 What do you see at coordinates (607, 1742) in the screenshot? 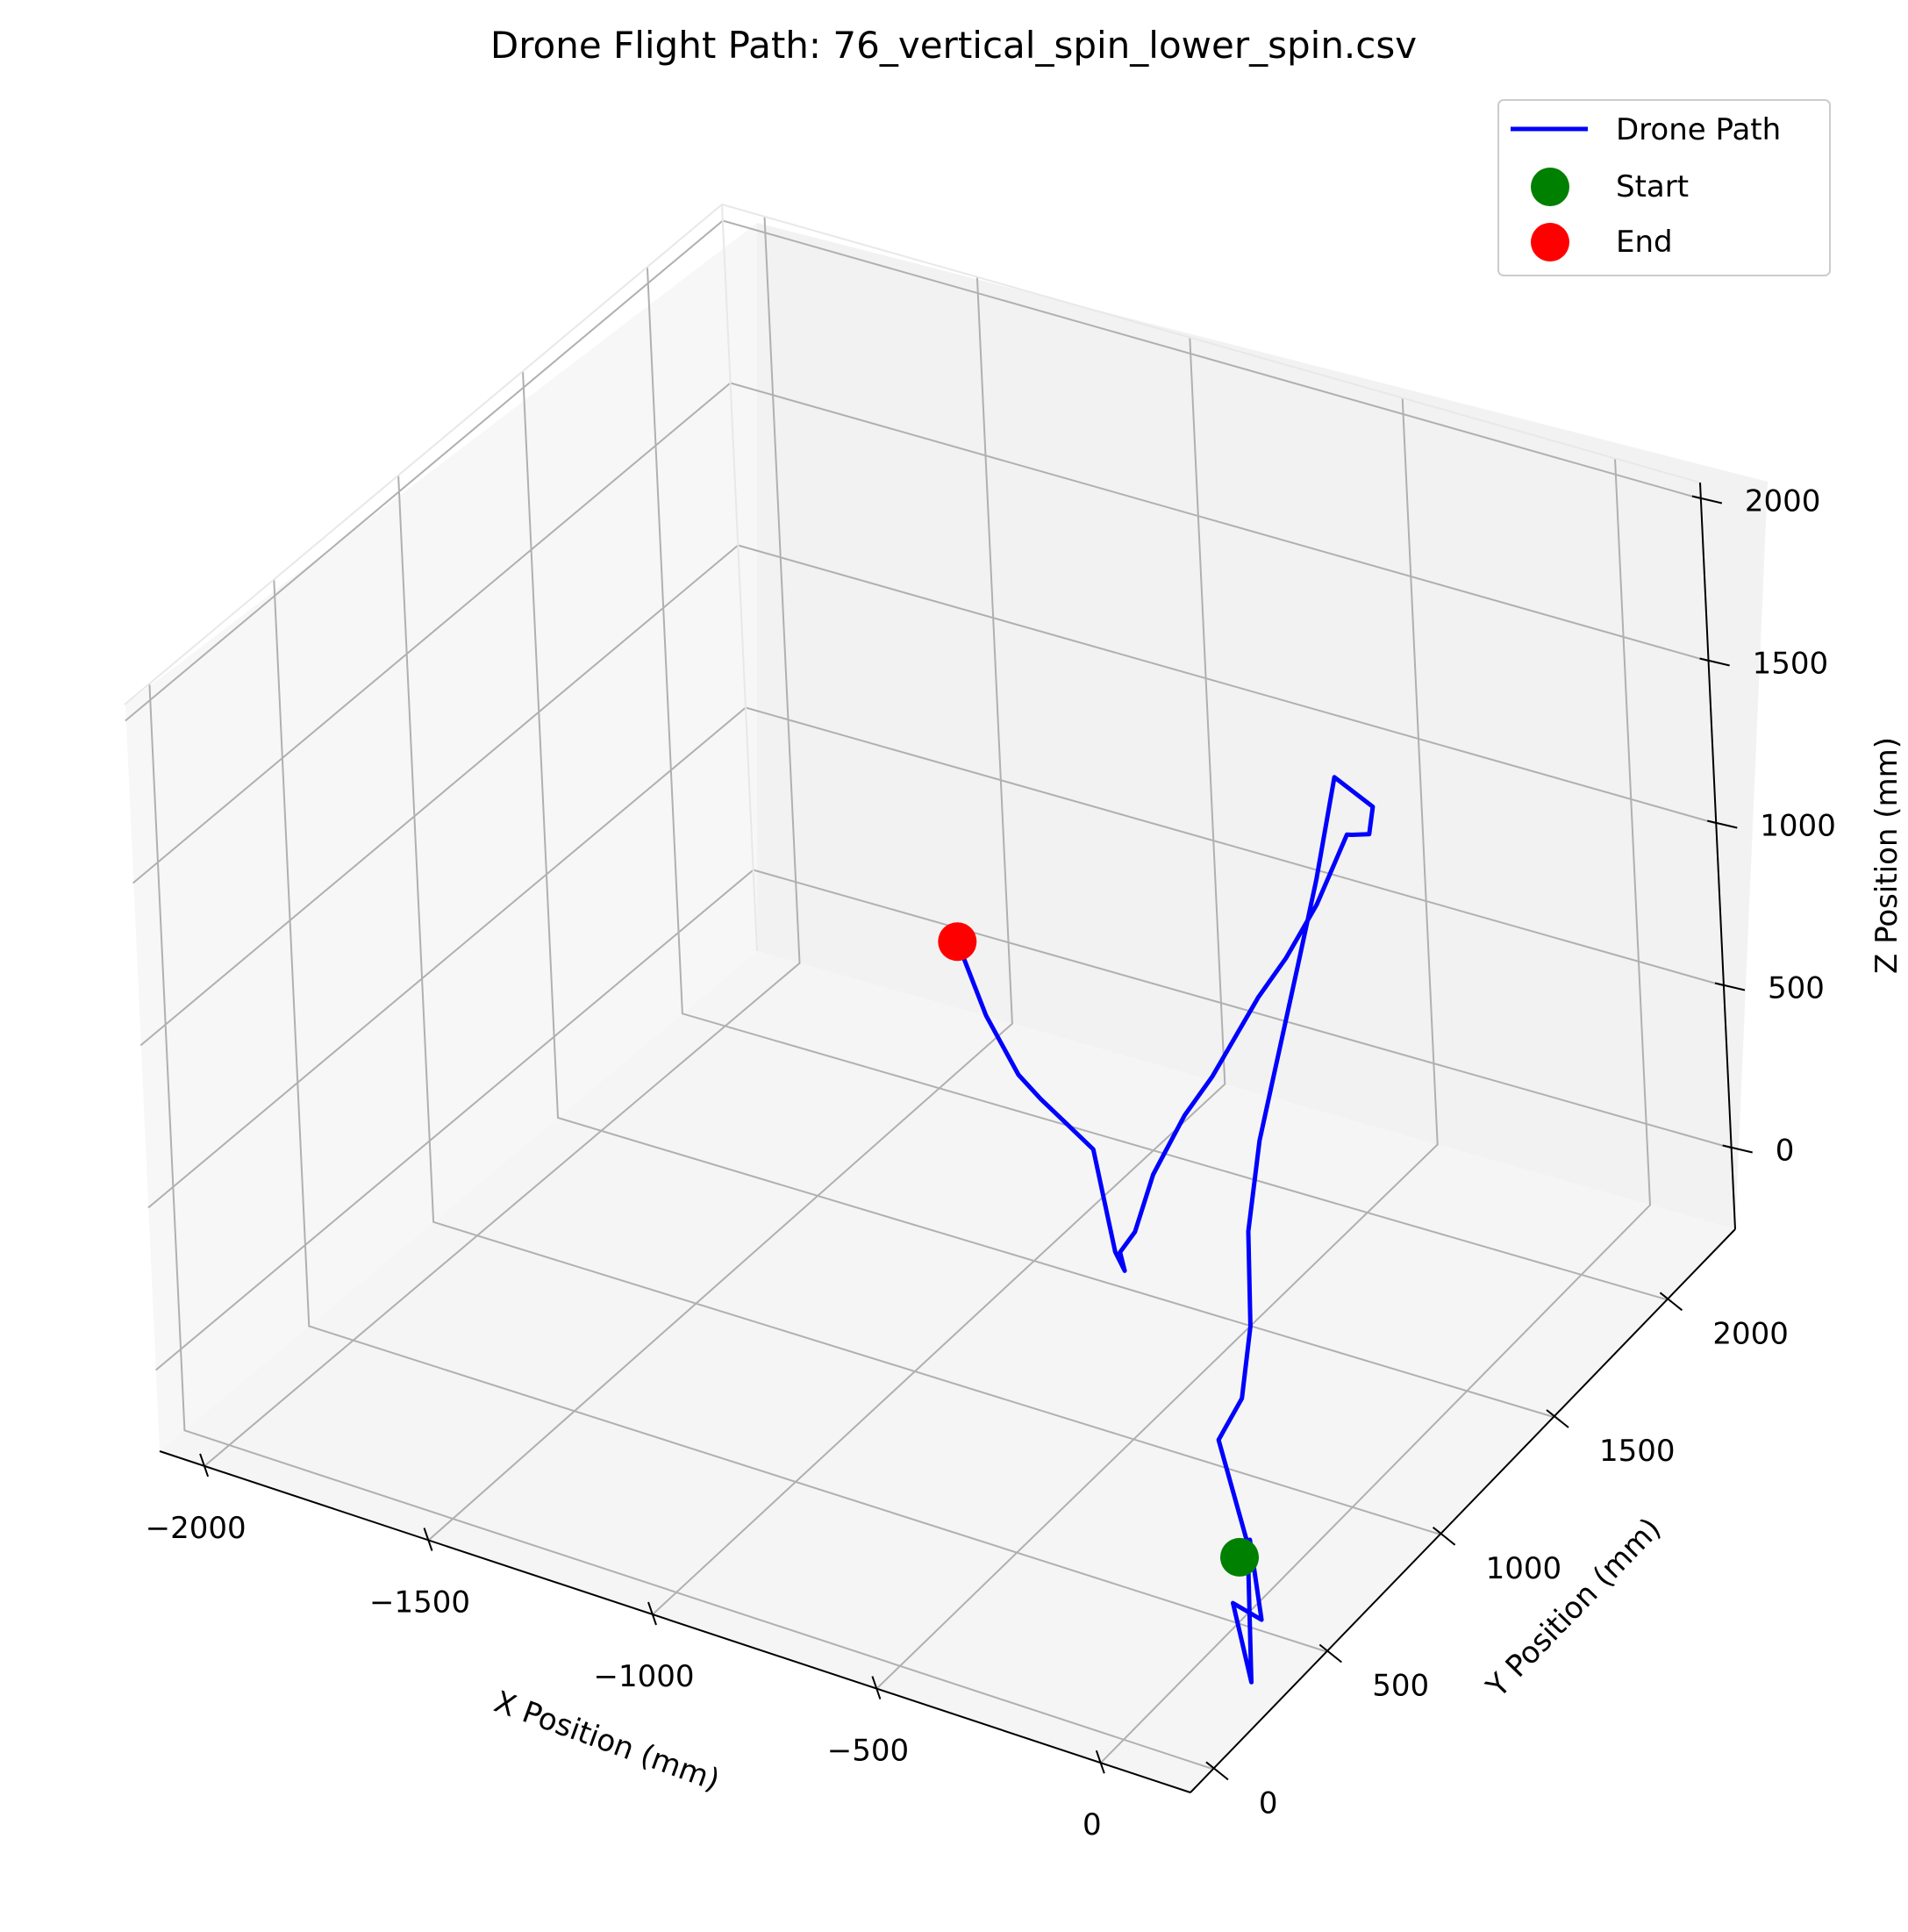
I see `x-axis-label: X Position (mm)` at bounding box center [607, 1742].